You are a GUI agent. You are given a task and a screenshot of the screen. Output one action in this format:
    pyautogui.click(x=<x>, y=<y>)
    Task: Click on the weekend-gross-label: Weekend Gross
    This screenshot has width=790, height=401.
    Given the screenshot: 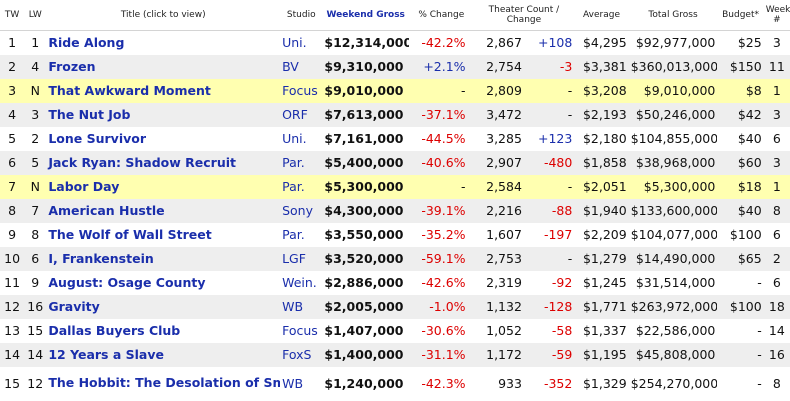 What is the action you would take?
    pyautogui.click(x=365, y=15)
    